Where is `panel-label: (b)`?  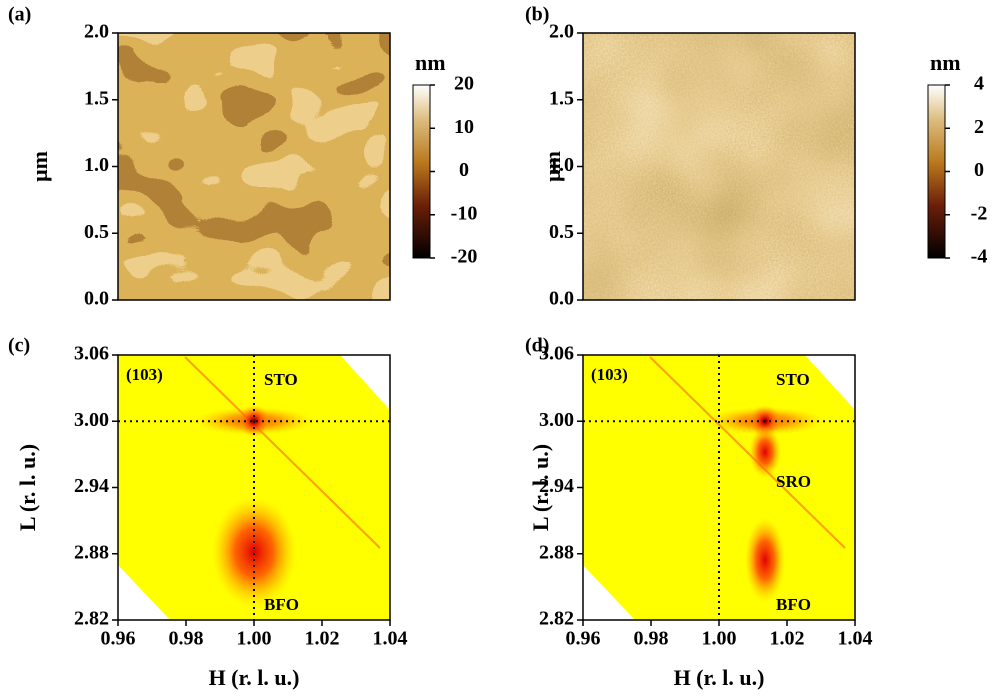 panel-label: (b) is located at coordinates (537, 15).